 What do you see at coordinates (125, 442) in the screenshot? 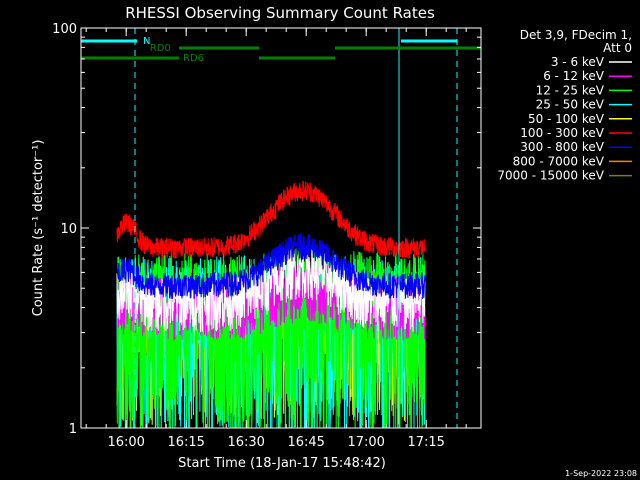
I see `x-tick-label: 16:00` at bounding box center [125, 442].